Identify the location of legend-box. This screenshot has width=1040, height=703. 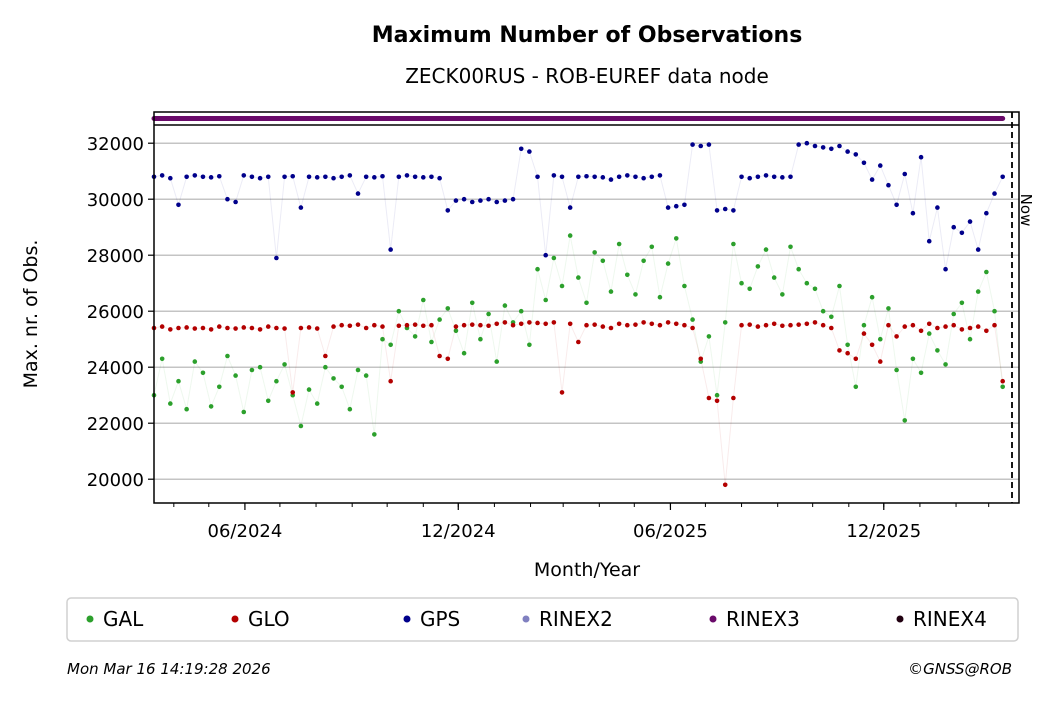
(542, 619).